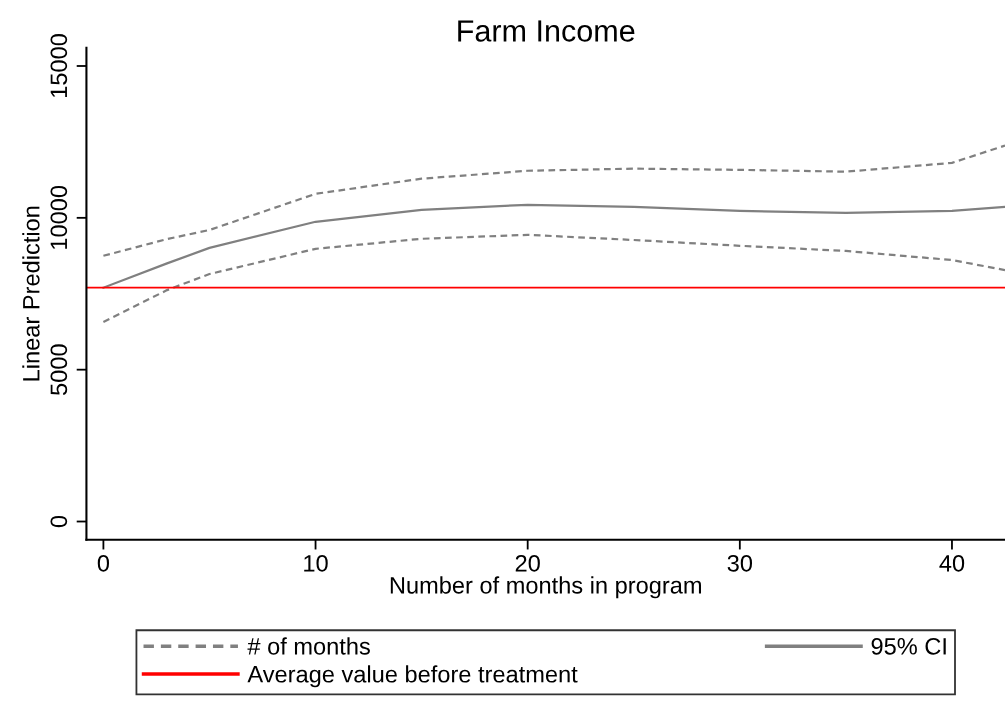 This screenshot has height=713, width=1005. I want to click on y-tick-label: 10000, so click(59, 217).